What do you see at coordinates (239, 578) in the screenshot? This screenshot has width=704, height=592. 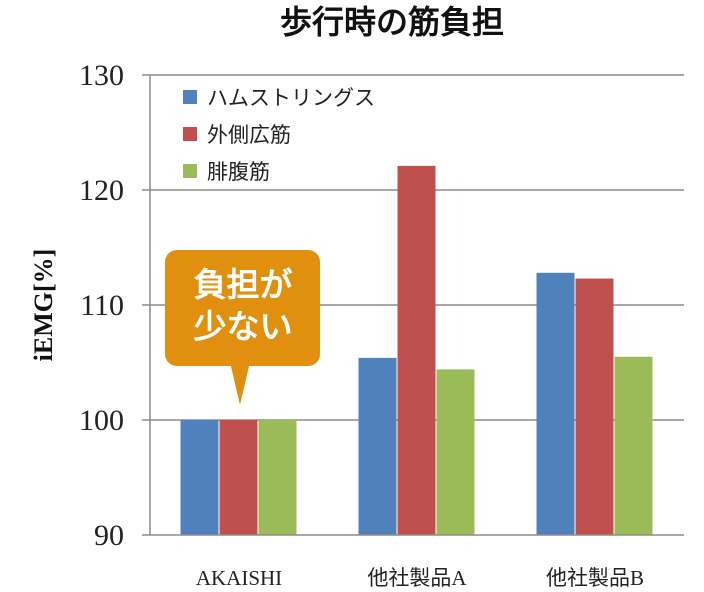 I see `category-label: AKAISHI` at bounding box center [239, 578].